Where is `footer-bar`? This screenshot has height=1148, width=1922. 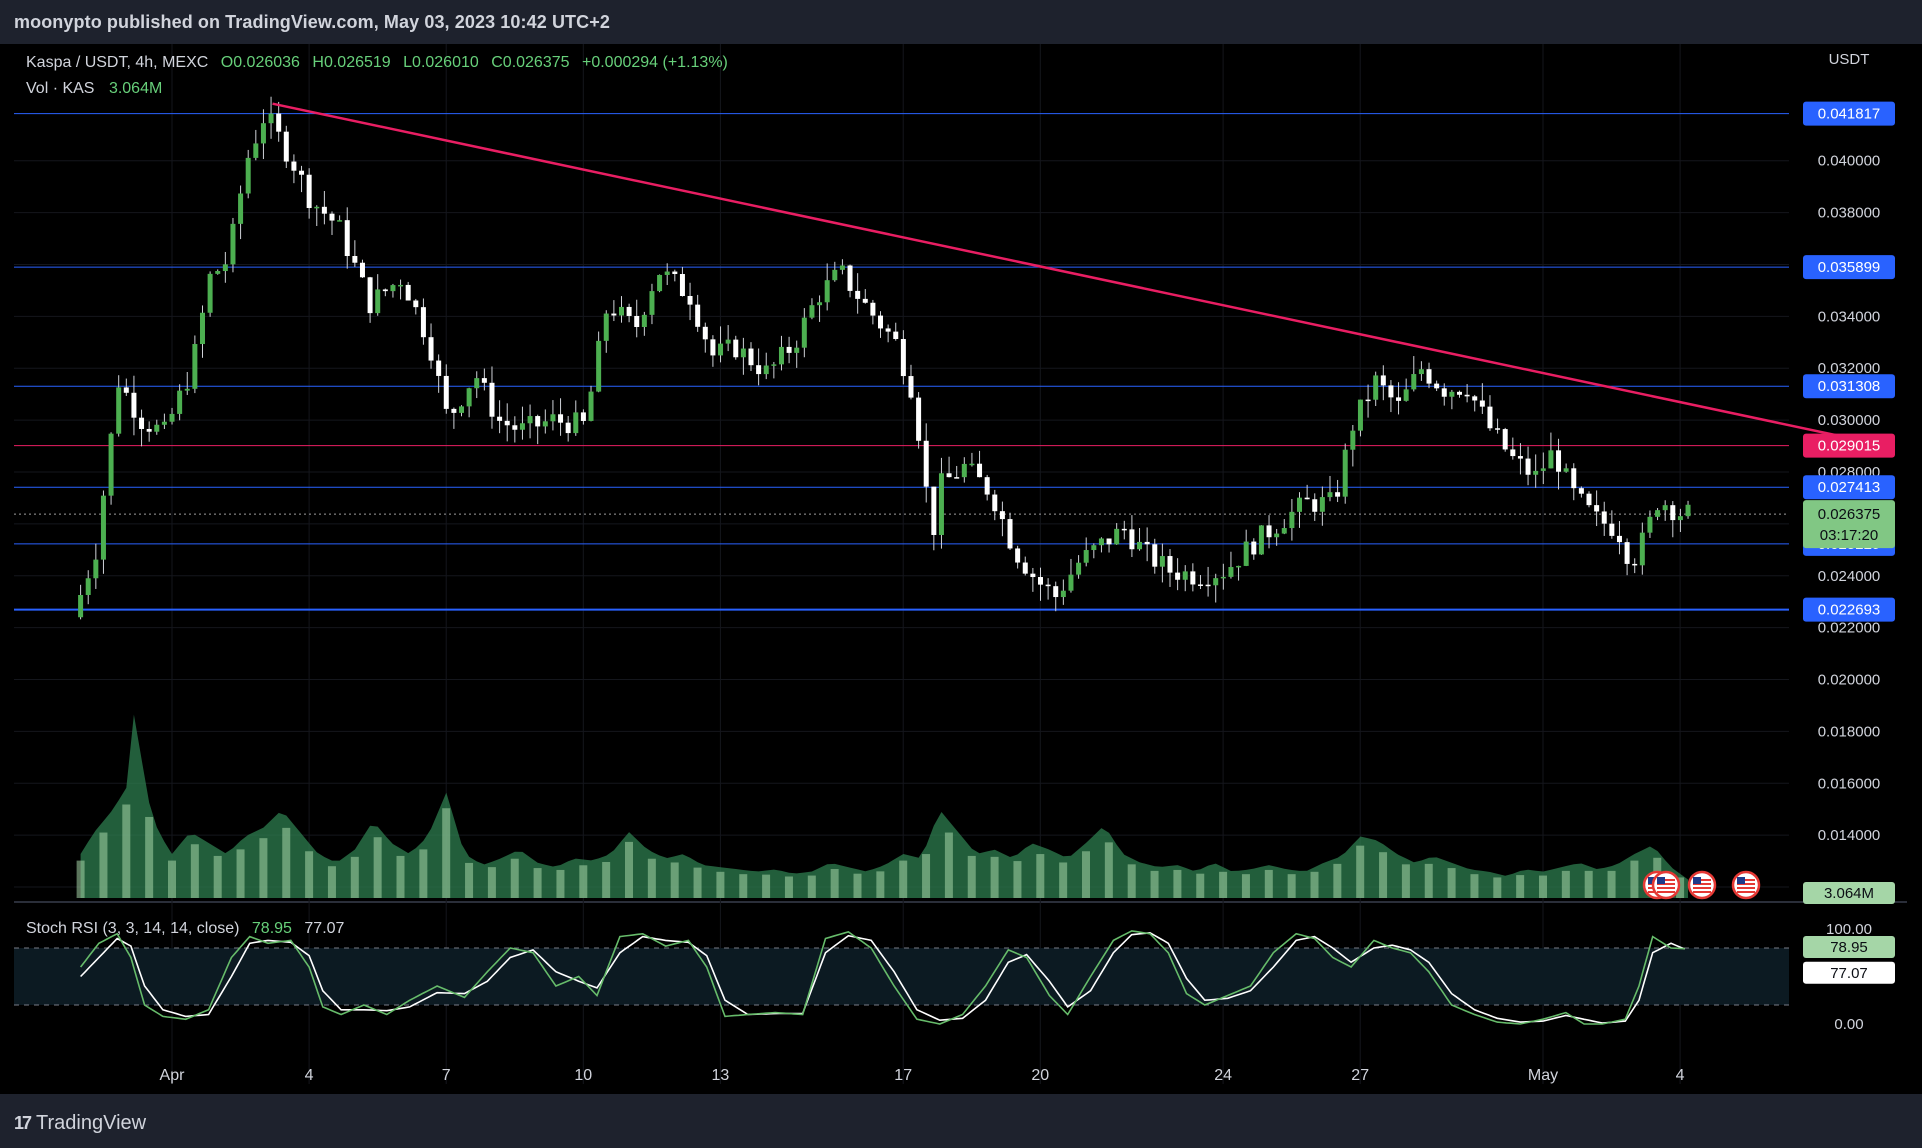
footer-bar is located at coordinates (961, 1121).